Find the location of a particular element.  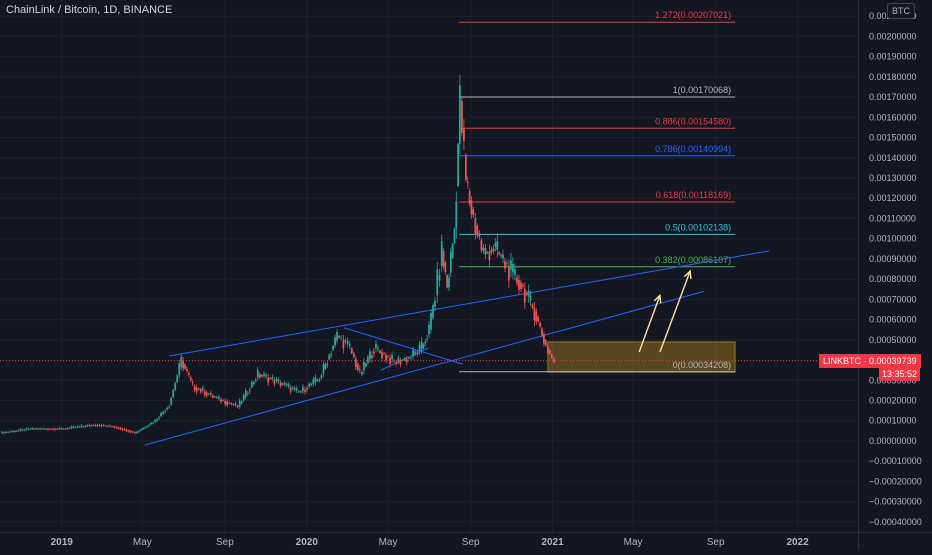

last-price-tag: LINKBTC · 0.00039739 is located at coordinates (870, 360).